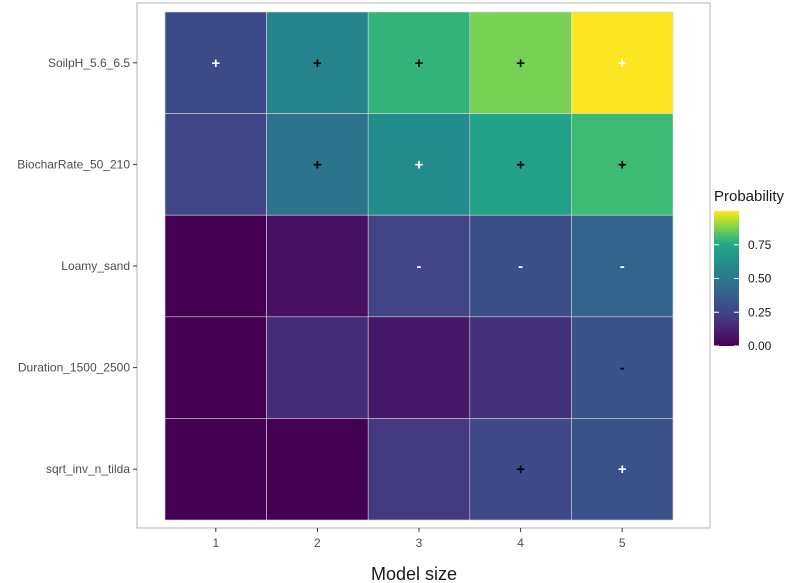 The width and height of the screenshot is (797, 583). Describe the element at coordinates (760, 279) in the screenshot. I see `legend-tick-label: 0.50` at that location.